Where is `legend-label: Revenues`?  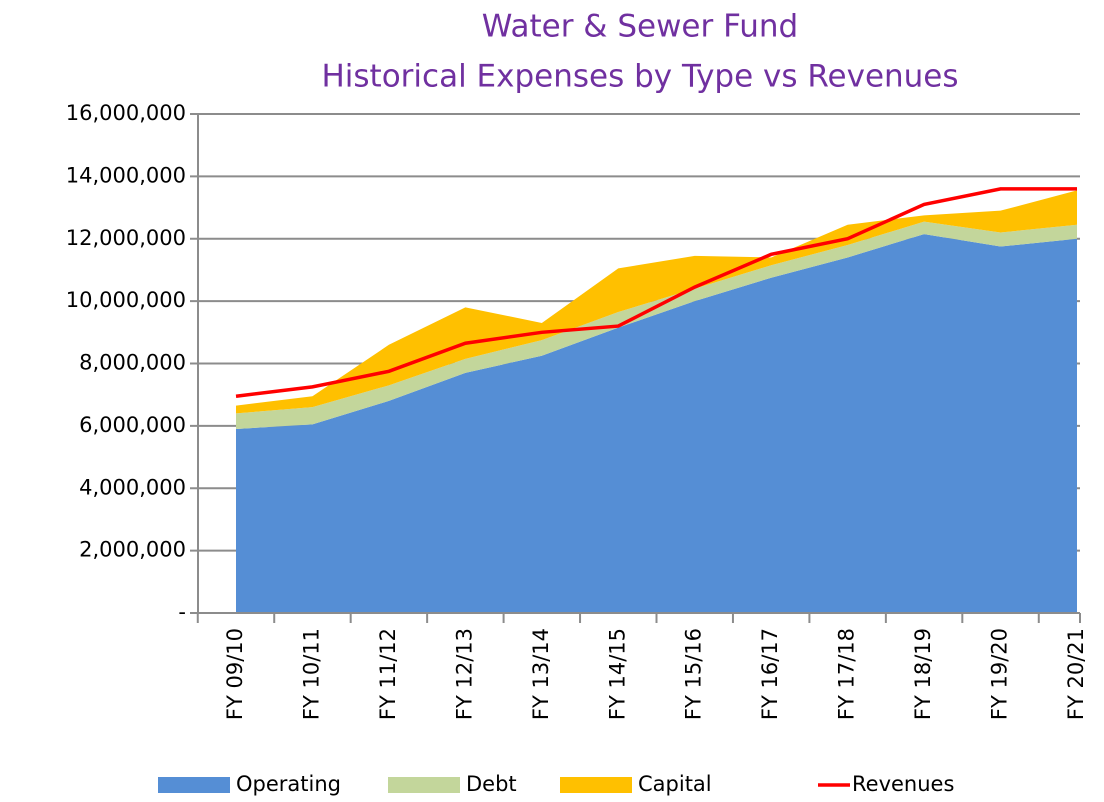 legend-label: Revenues is located at coordinates (903, 784).